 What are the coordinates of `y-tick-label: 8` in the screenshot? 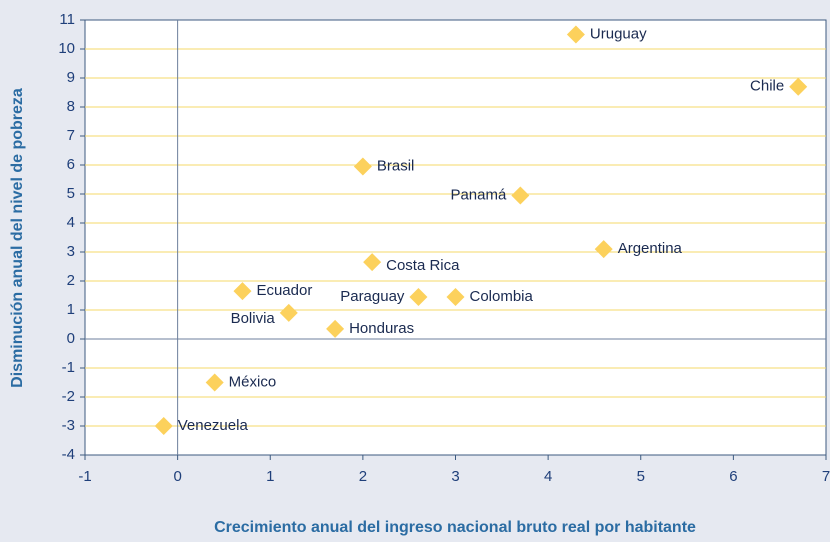 It's located at (71, 106).